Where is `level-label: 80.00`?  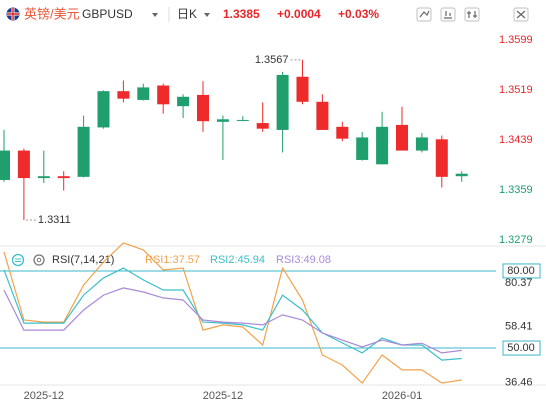
level-label: 80.00 is located at coordinates (521, 271).